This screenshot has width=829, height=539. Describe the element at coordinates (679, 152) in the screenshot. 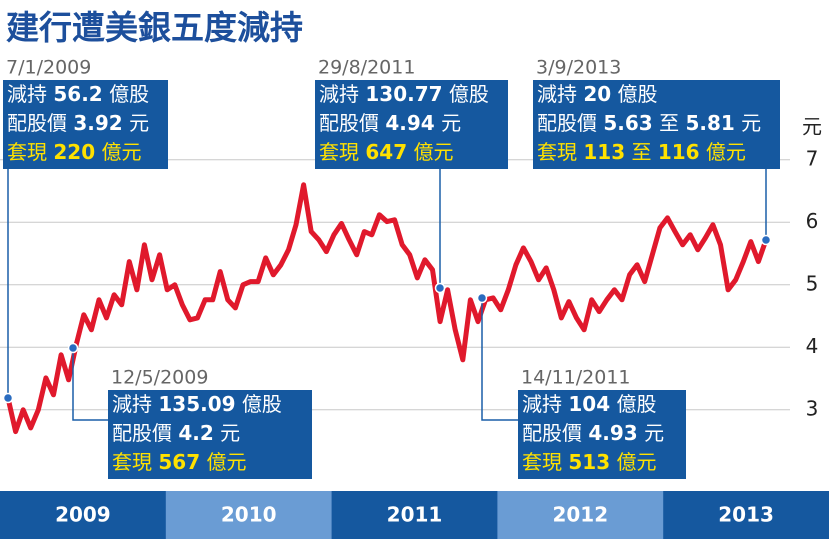

I see `annotation-text: 116` at that location.